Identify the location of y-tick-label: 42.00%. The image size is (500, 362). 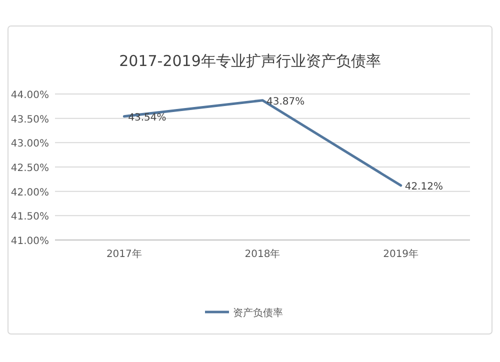
(29, 192).